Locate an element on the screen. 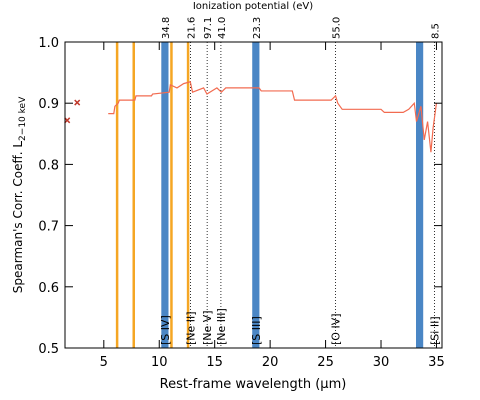 The height and width of the screenshot is (400, 480). x-tick-label: 5 is located at coordinates (104, 362).